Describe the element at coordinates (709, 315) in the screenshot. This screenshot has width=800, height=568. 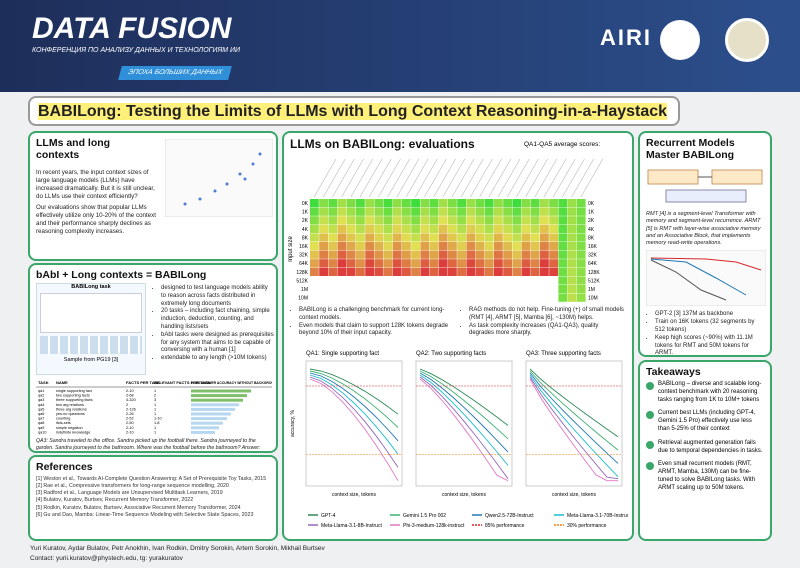
I see `bullet: GPT-2 [3] 137M as backbone` at that location.